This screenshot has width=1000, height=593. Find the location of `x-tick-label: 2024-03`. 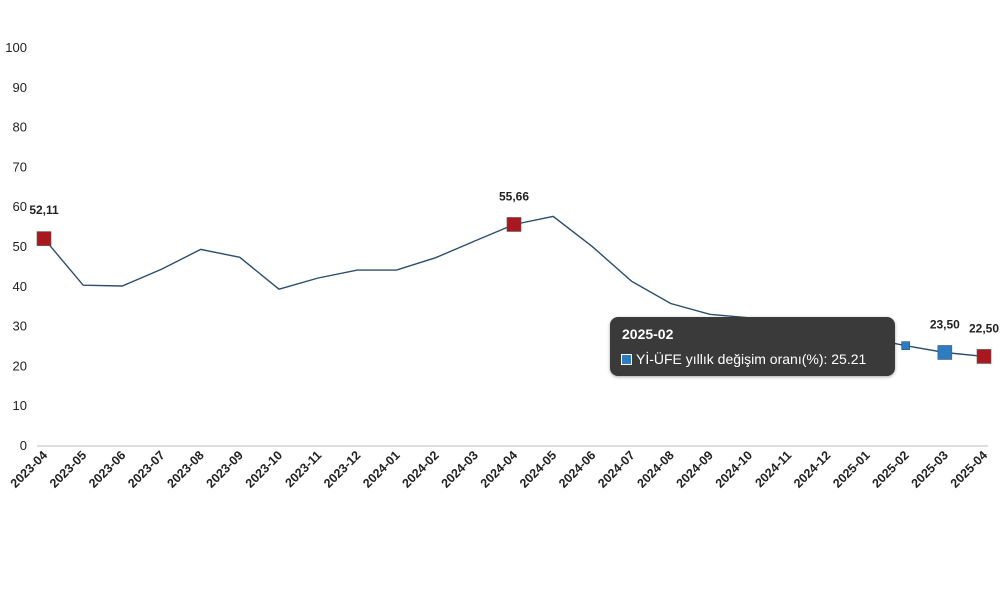

x-tick-label: 2024-03 is located at coordinates (460, 469).